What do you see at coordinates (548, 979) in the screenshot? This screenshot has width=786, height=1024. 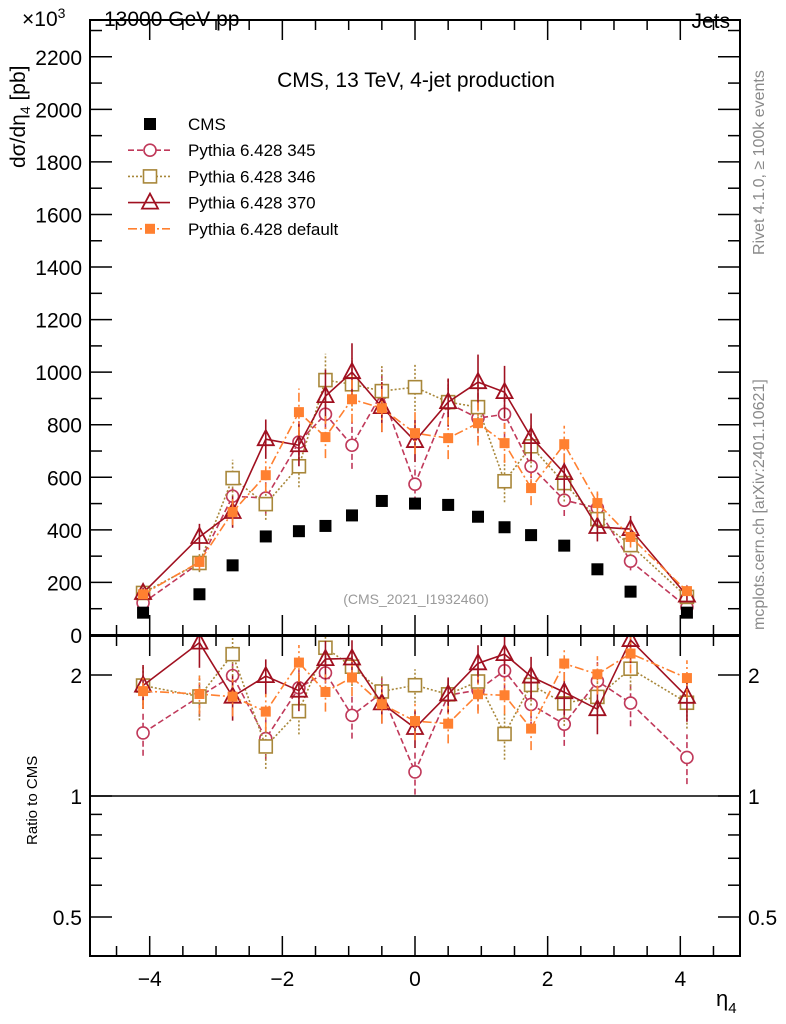 I see `x-tick-label: 2` at bounding box center [548, 979].